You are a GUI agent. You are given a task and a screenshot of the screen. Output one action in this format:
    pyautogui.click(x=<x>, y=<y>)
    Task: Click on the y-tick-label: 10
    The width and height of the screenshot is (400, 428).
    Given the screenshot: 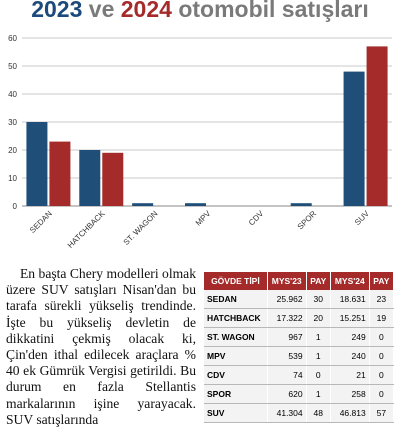 What is the action you would take?
    pyautogui.click(x=12, y=178)
    